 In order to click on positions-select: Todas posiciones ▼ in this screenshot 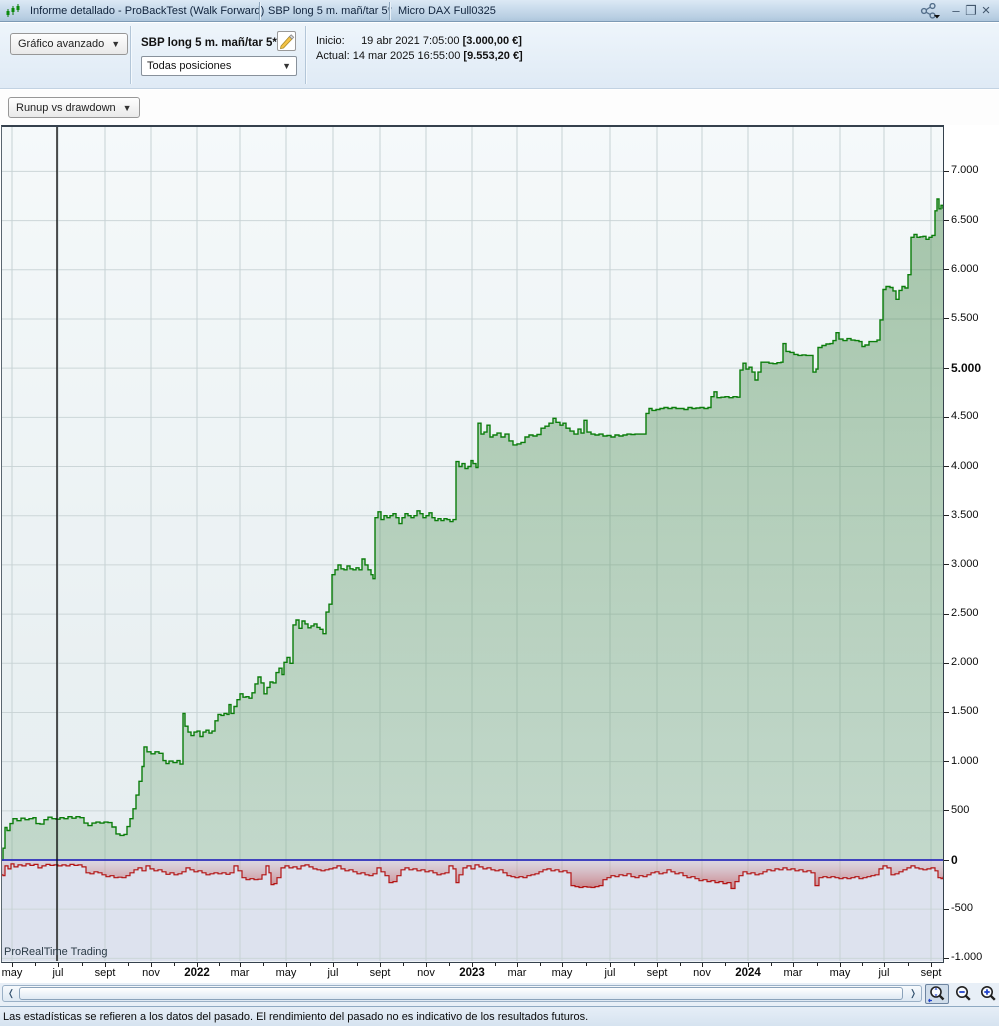, I will do `click(219, 66)`.